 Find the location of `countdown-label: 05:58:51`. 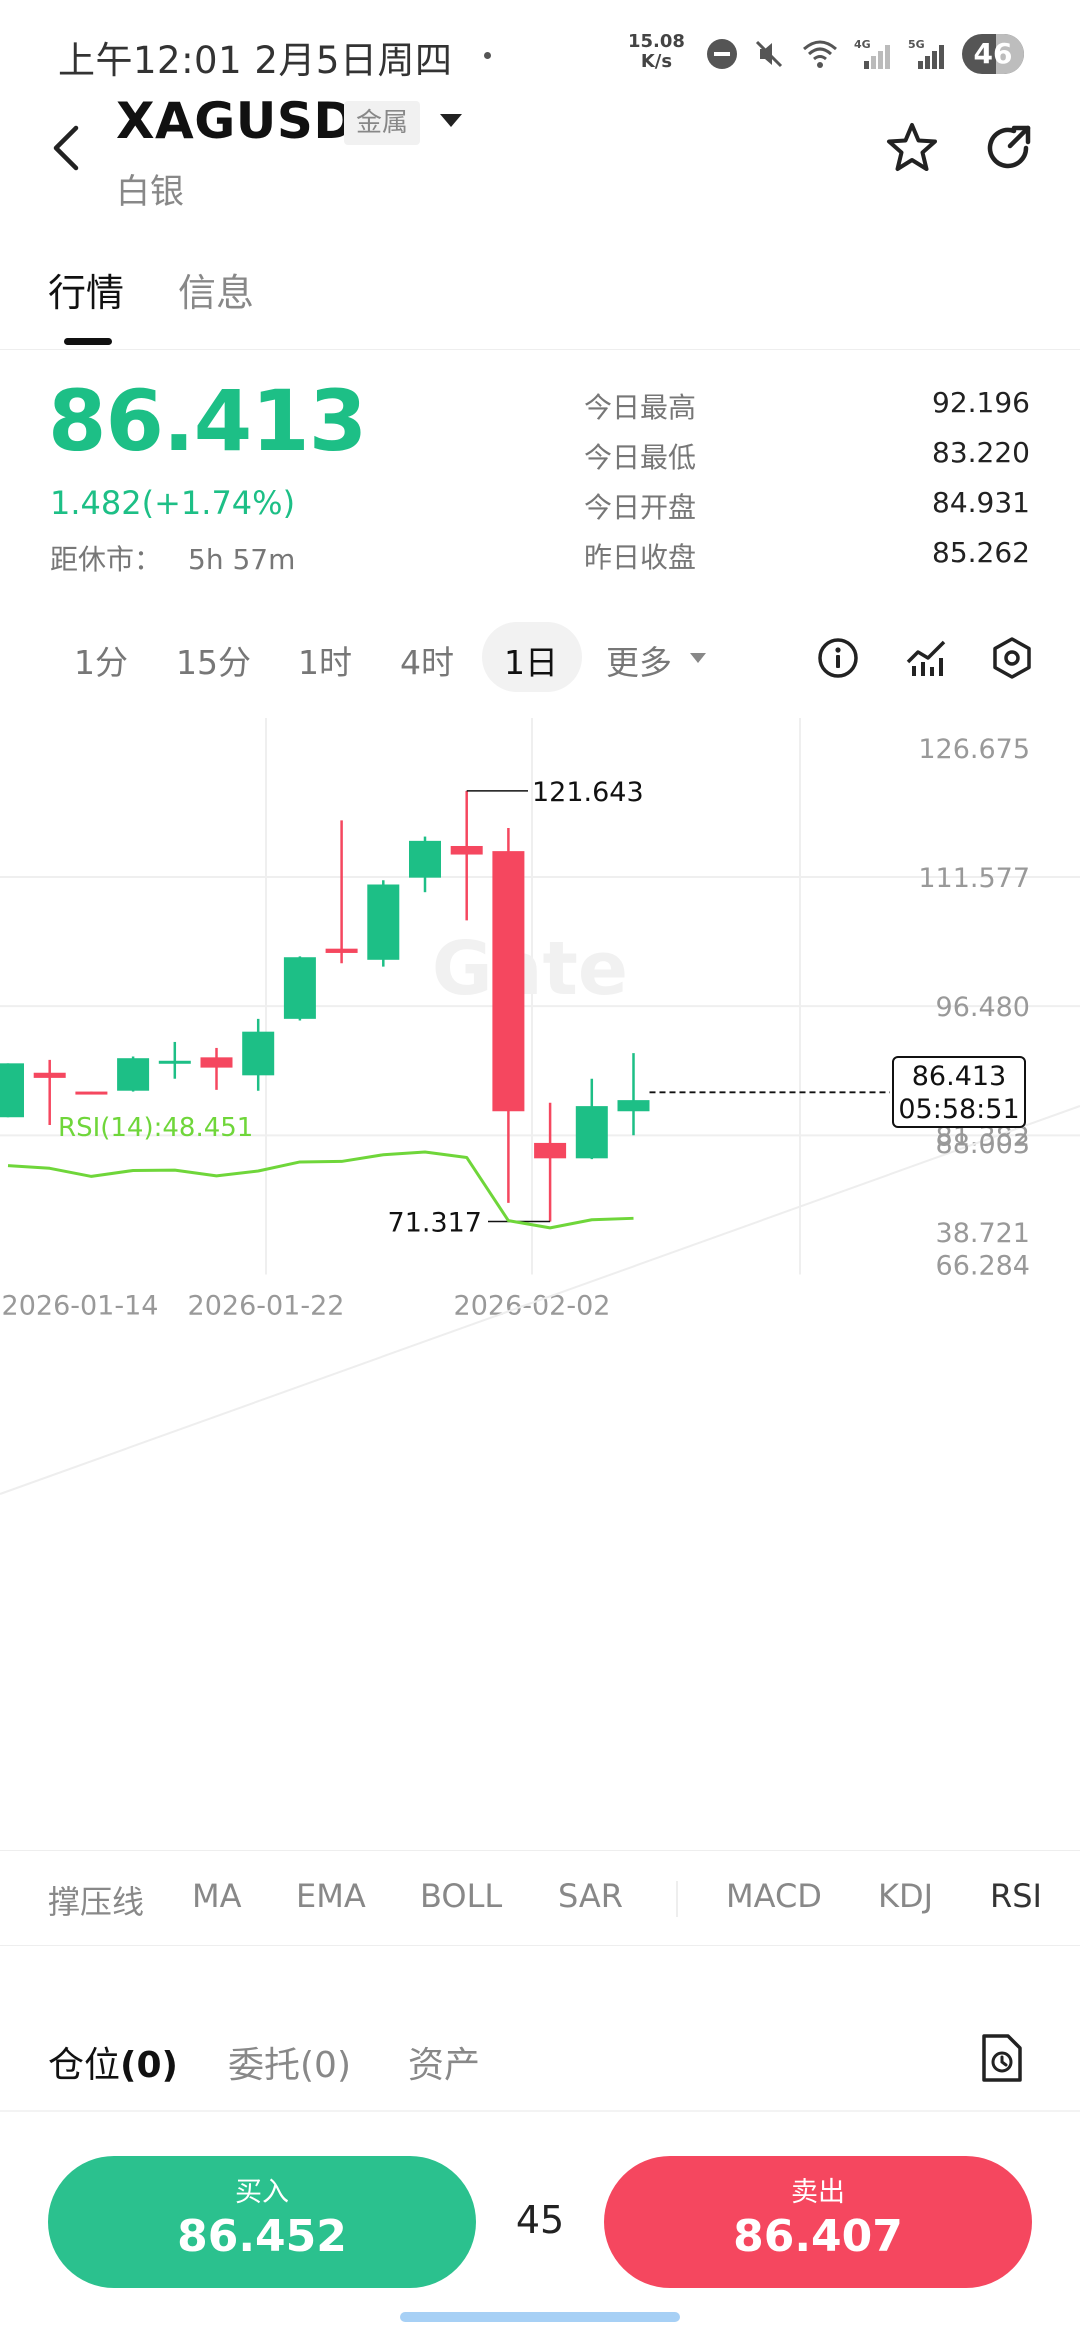

countdown-label: 05:58:51 is located at coordinates (959, 1110).